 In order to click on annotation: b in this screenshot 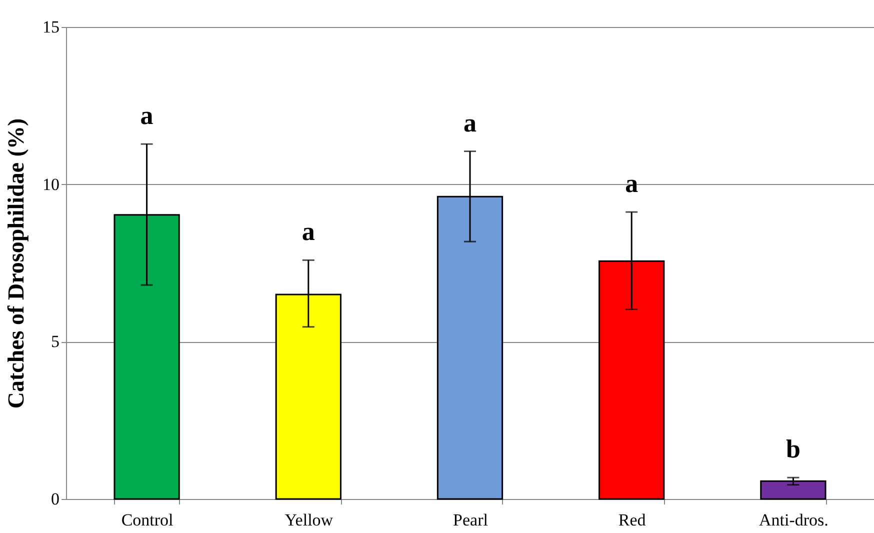, I will do `click(793, 449)`.